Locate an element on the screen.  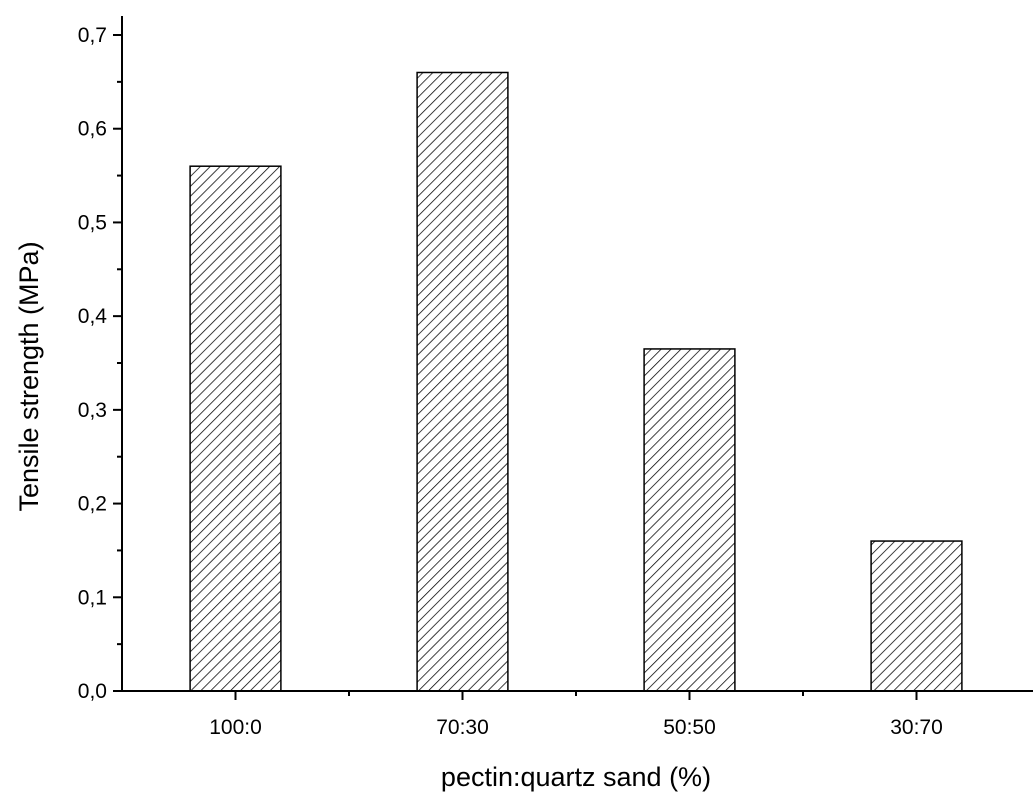
y-tick-label: 0,6 is located at coordinates (92, 129).